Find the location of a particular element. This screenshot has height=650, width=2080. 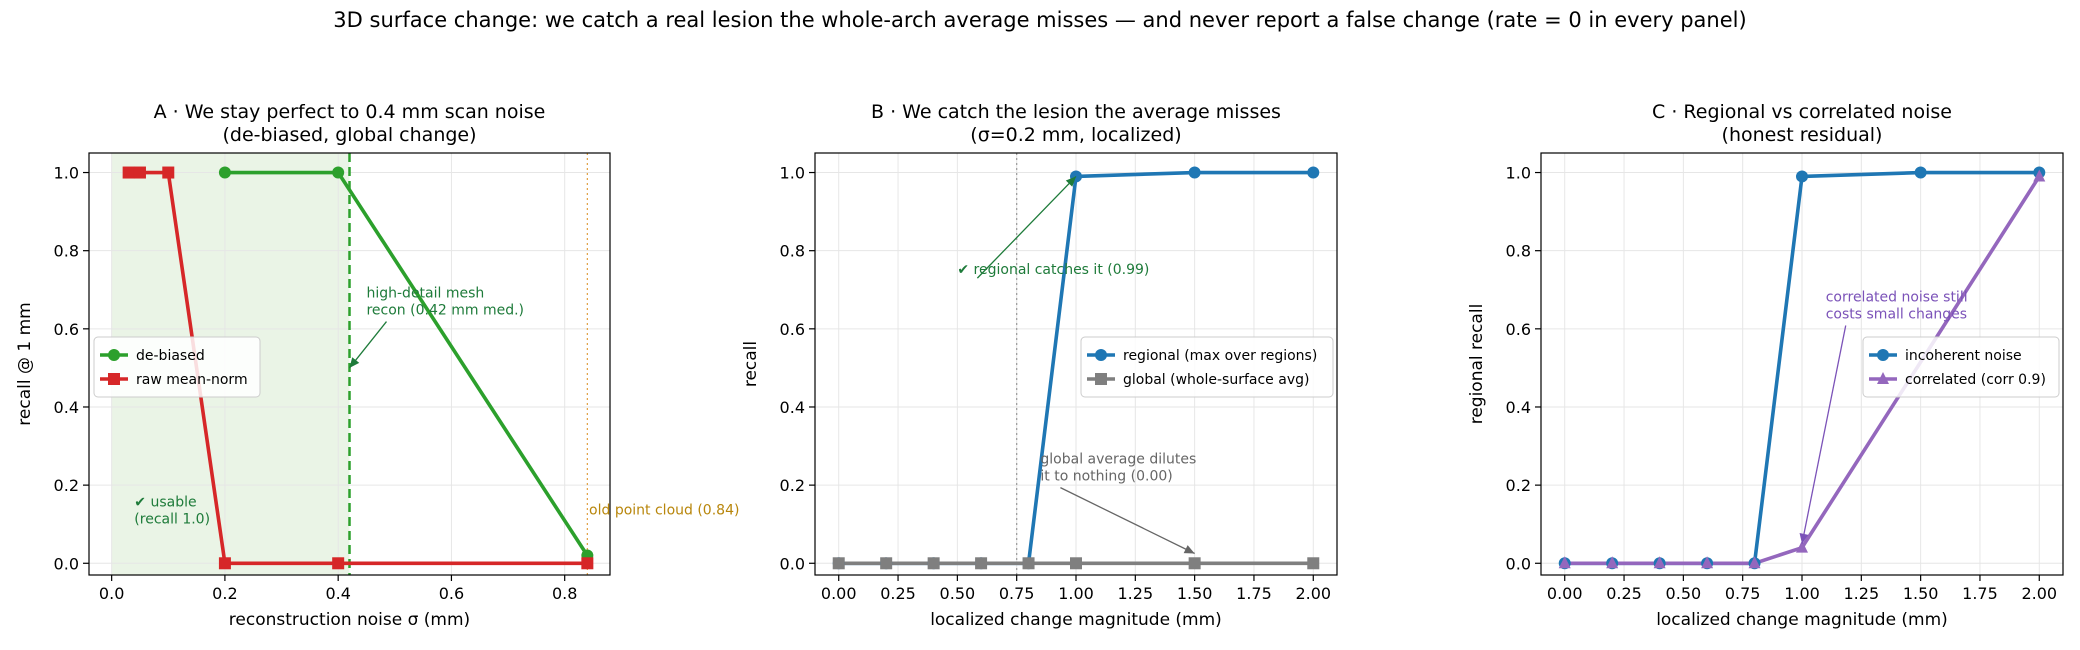

legend-label: raw mean-norm is located at coordinates (192, 380).